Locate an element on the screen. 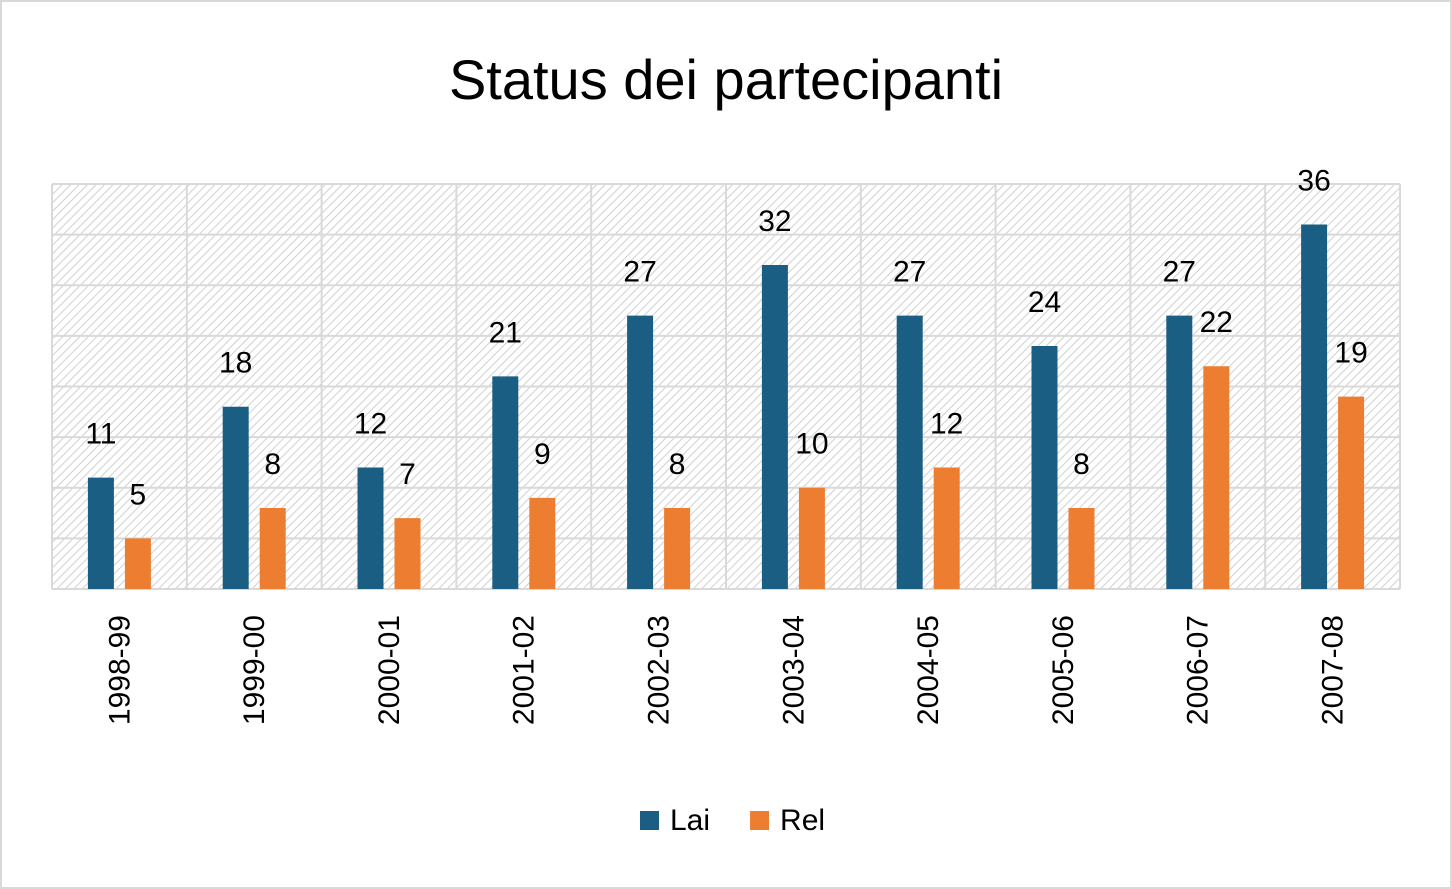 This screenshot has width=1452, height=889. x-tick-label: 2000-01 is located at coordinates (389, 670).